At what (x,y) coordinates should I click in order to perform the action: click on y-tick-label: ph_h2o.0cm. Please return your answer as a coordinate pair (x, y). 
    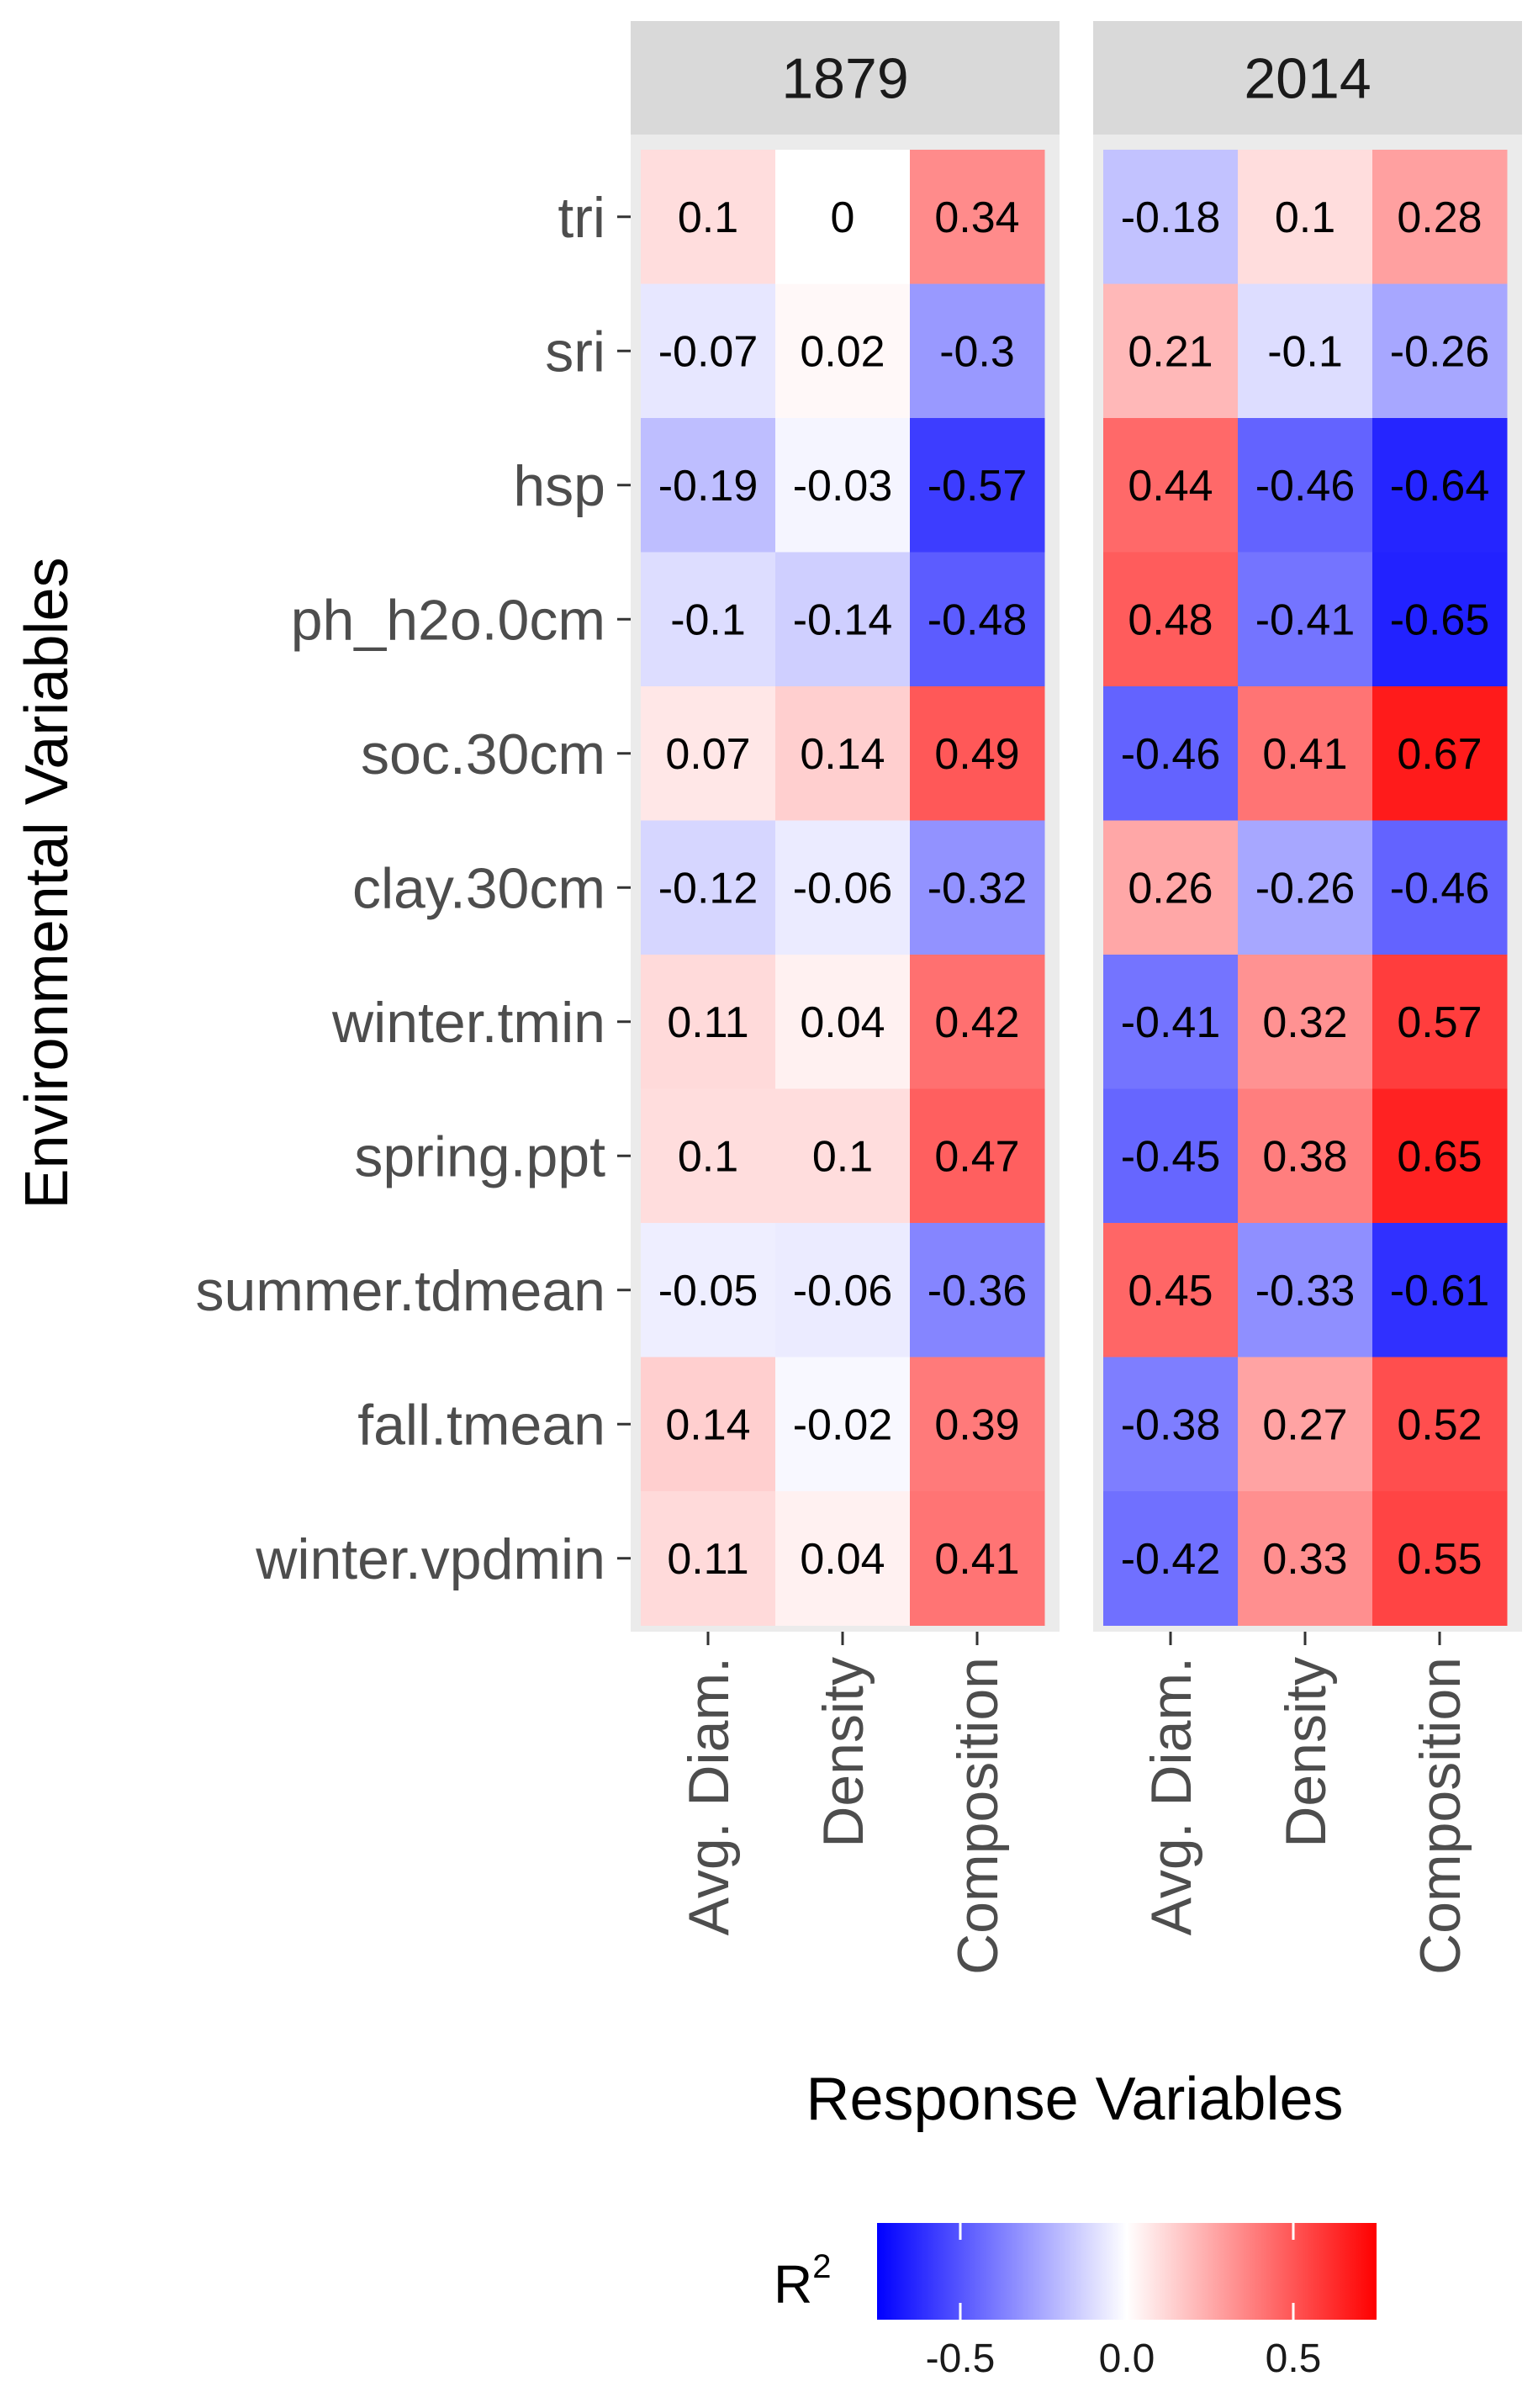
    Looking at the image, I should click on (448, 620).